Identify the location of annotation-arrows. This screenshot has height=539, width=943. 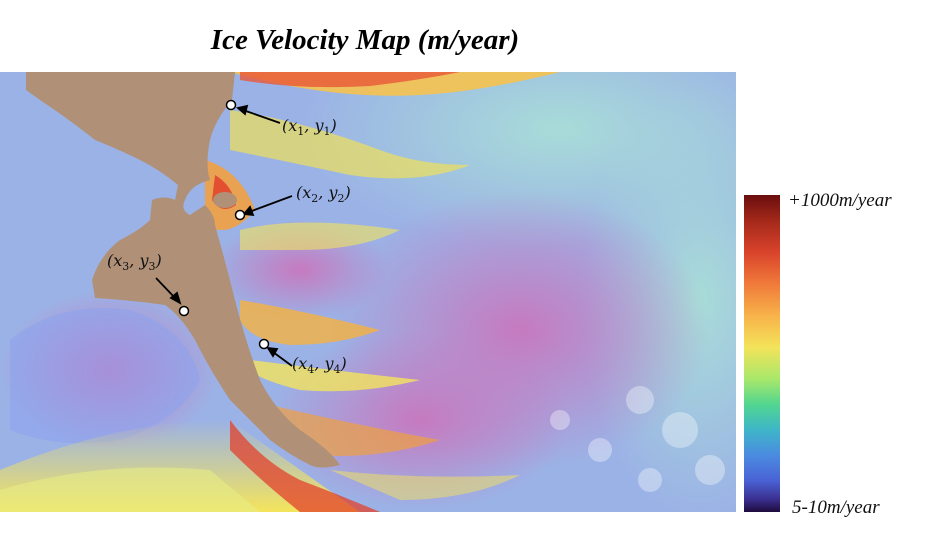
(224, 235).